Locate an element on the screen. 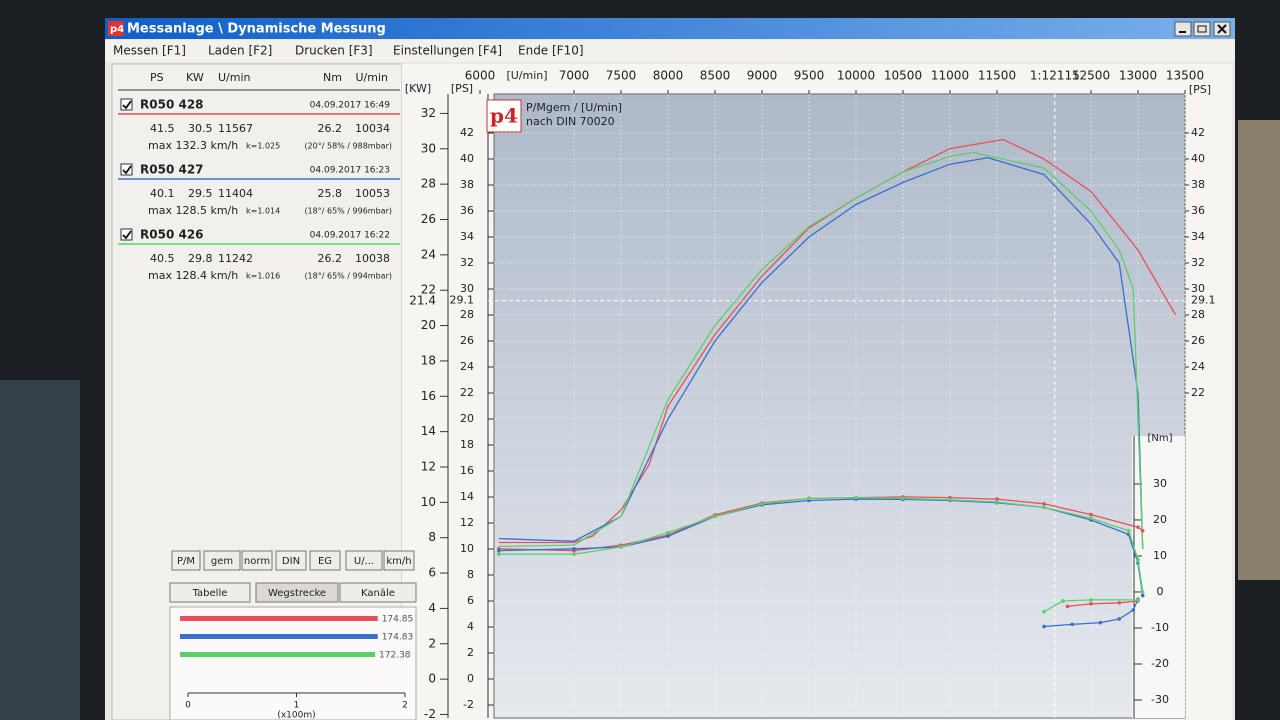 This screenshot has height=720, width=1280. menu-item: Messen [F1] is located at coordinates (149, 51).